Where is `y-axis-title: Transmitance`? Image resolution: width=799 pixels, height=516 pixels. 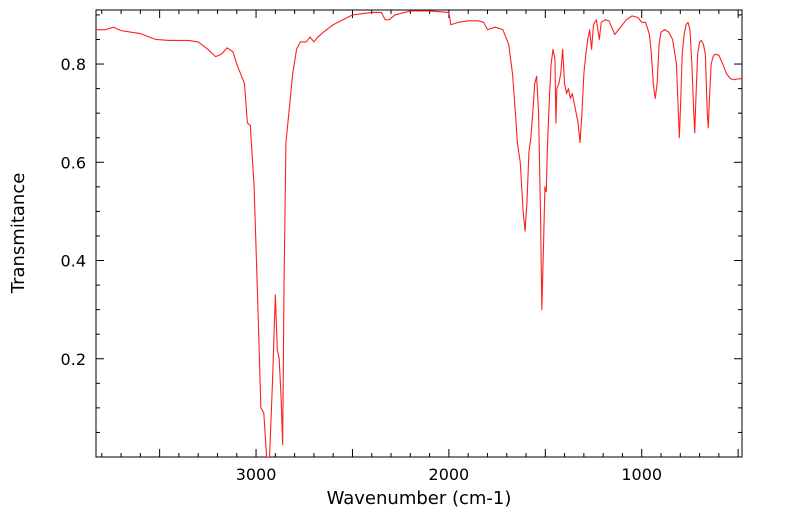
y-axis-title: Transmitance is located at coordinates (18, 234).